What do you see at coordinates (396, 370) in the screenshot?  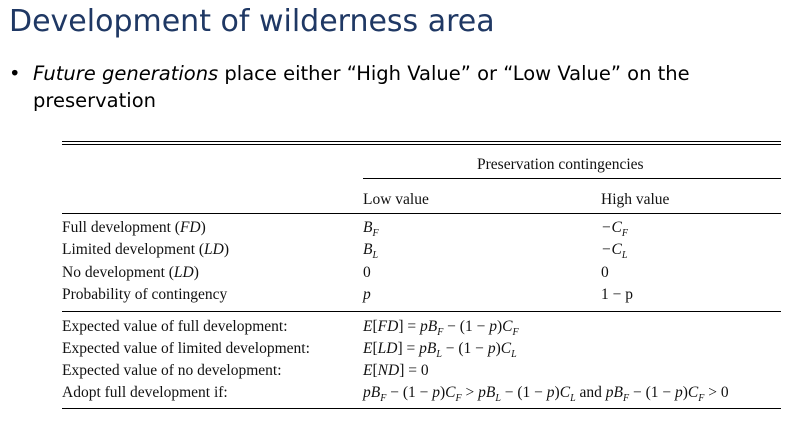 I see `expectation-formula: E[ND] = 0` at bounding box center [396, 370].